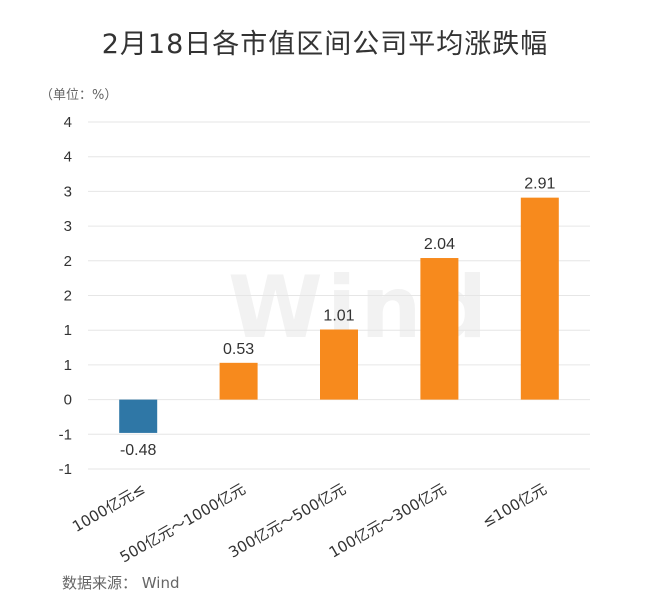 Image resolution: width=650 pixels, height=610 pixels. I want to click on data-label: 2.04, so click(439, 244).